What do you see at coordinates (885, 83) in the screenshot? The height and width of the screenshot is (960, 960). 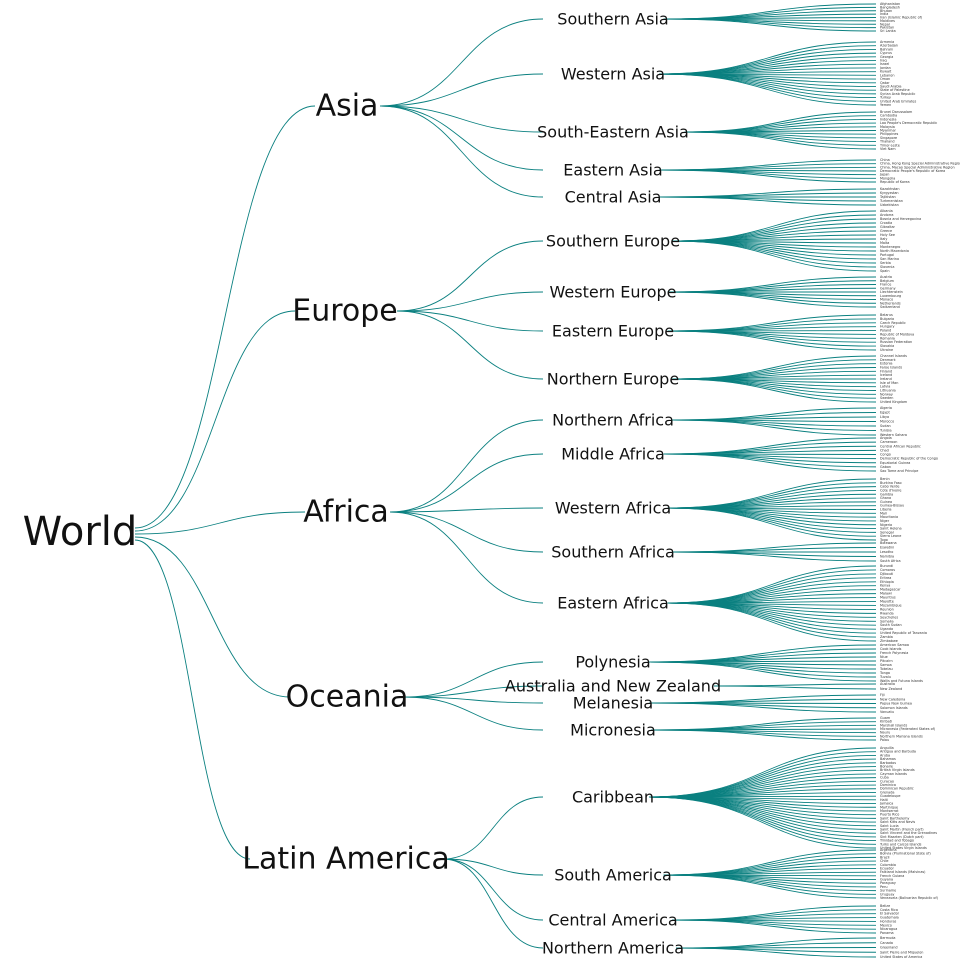 I see `country-label: Qatar` at bounding box center [885, 83].